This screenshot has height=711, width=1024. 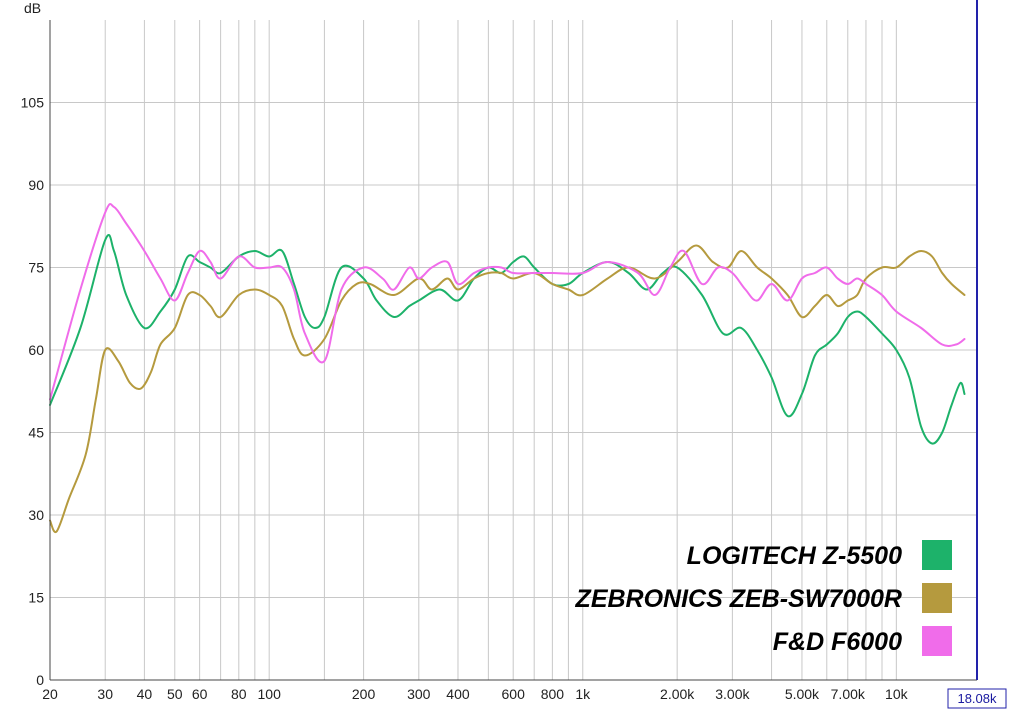 I want to click on x-tick-label: 200, so click(x=364, y=694).